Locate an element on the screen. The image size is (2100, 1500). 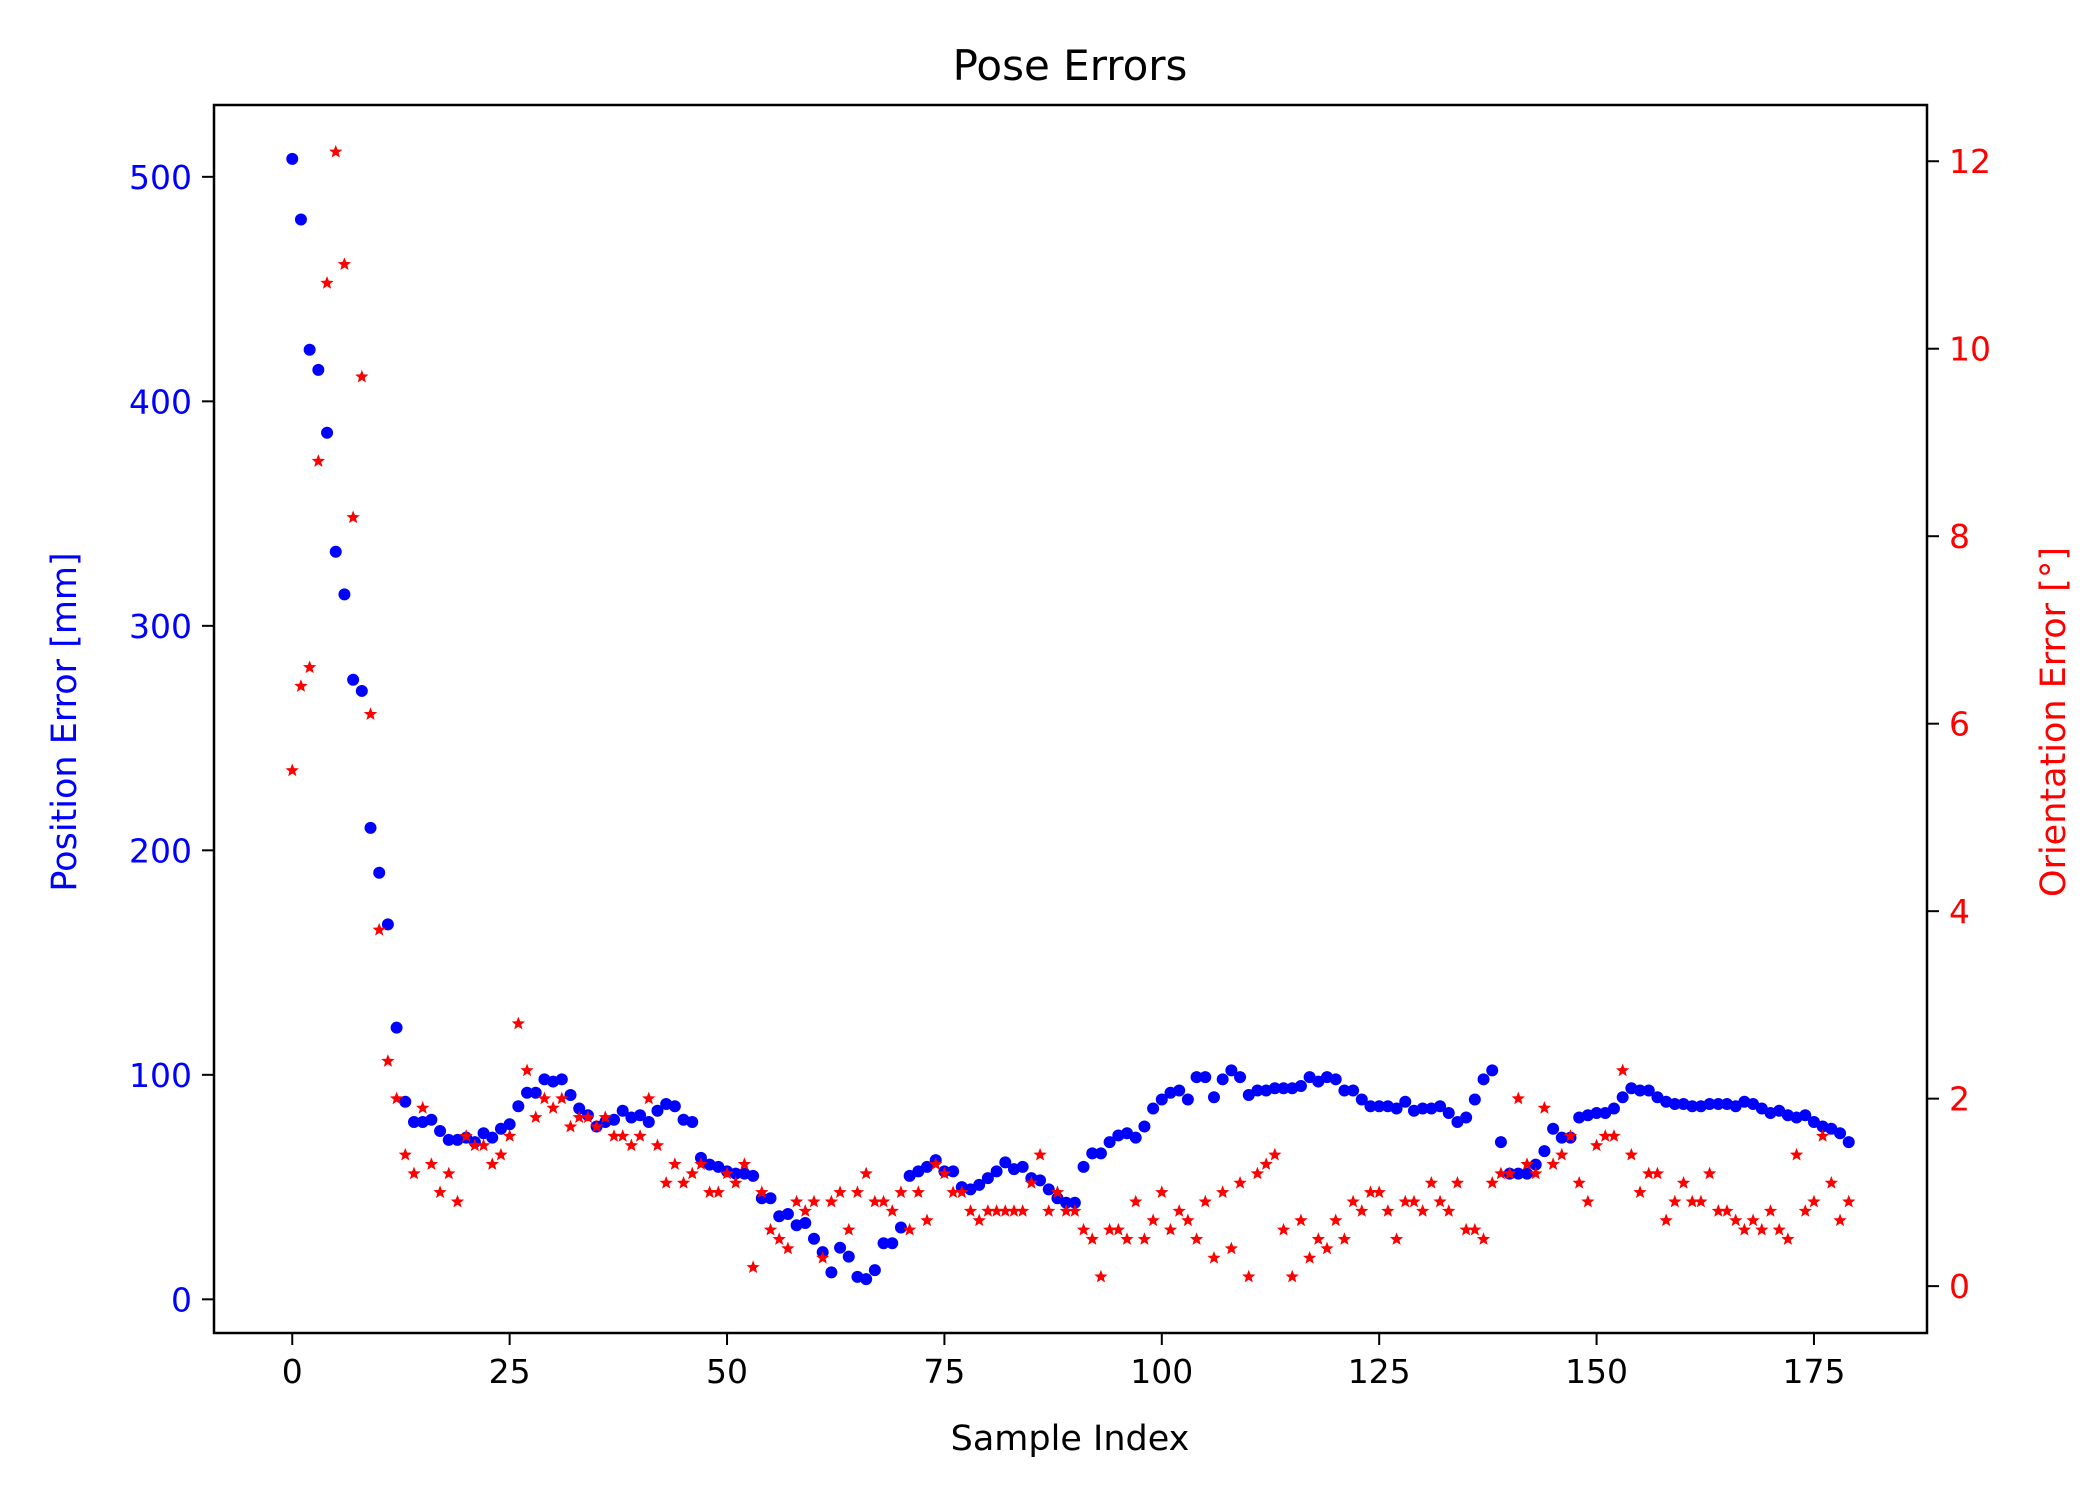
y-tick-label-right: 6 is located at coordinates (1959, 724).